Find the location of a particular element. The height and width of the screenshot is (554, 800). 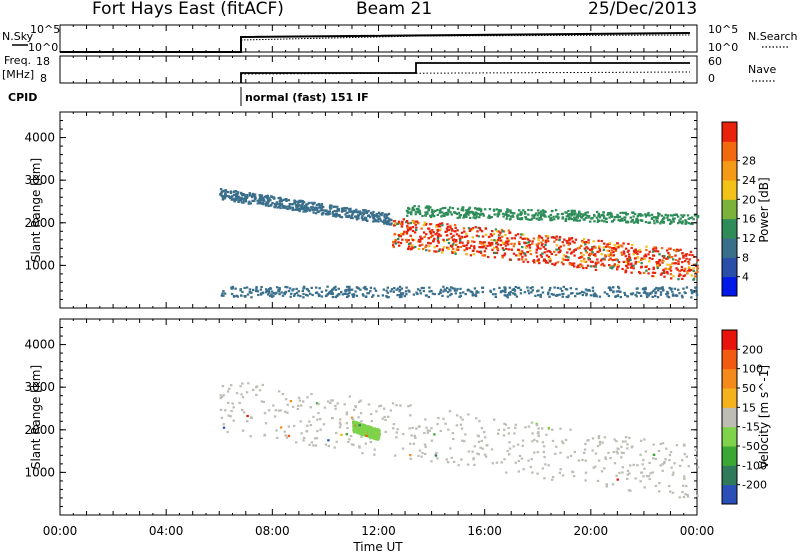

range-tick-label: 1000 is located at coordinates (39, 472).